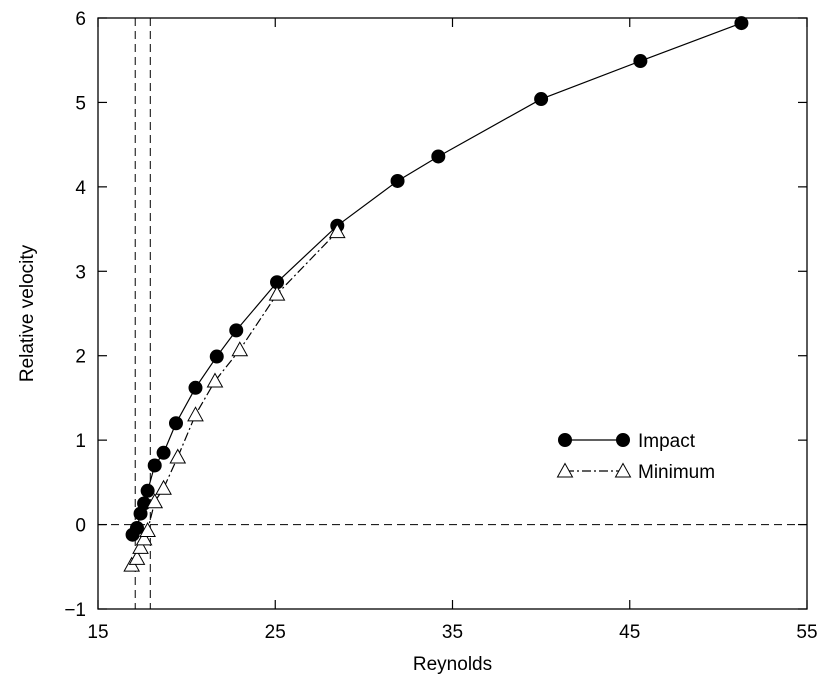 Image resolution: width=823 pixels, height=680 pixels. I want to click on y-tick-label: 0, so click(80, 526).